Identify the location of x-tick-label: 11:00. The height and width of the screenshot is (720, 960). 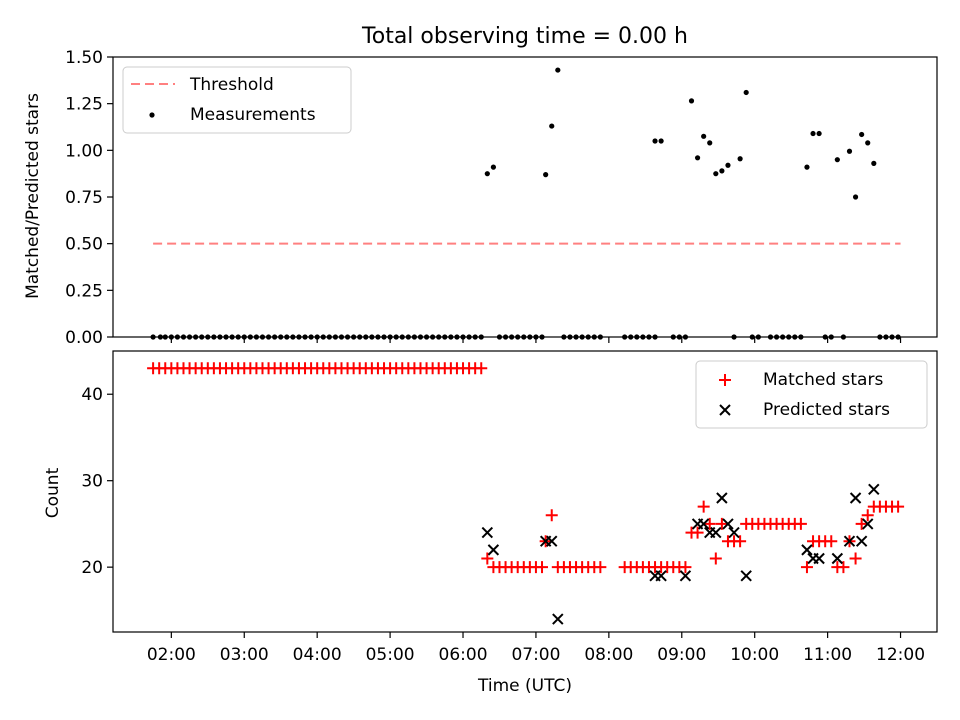
(827, 655).